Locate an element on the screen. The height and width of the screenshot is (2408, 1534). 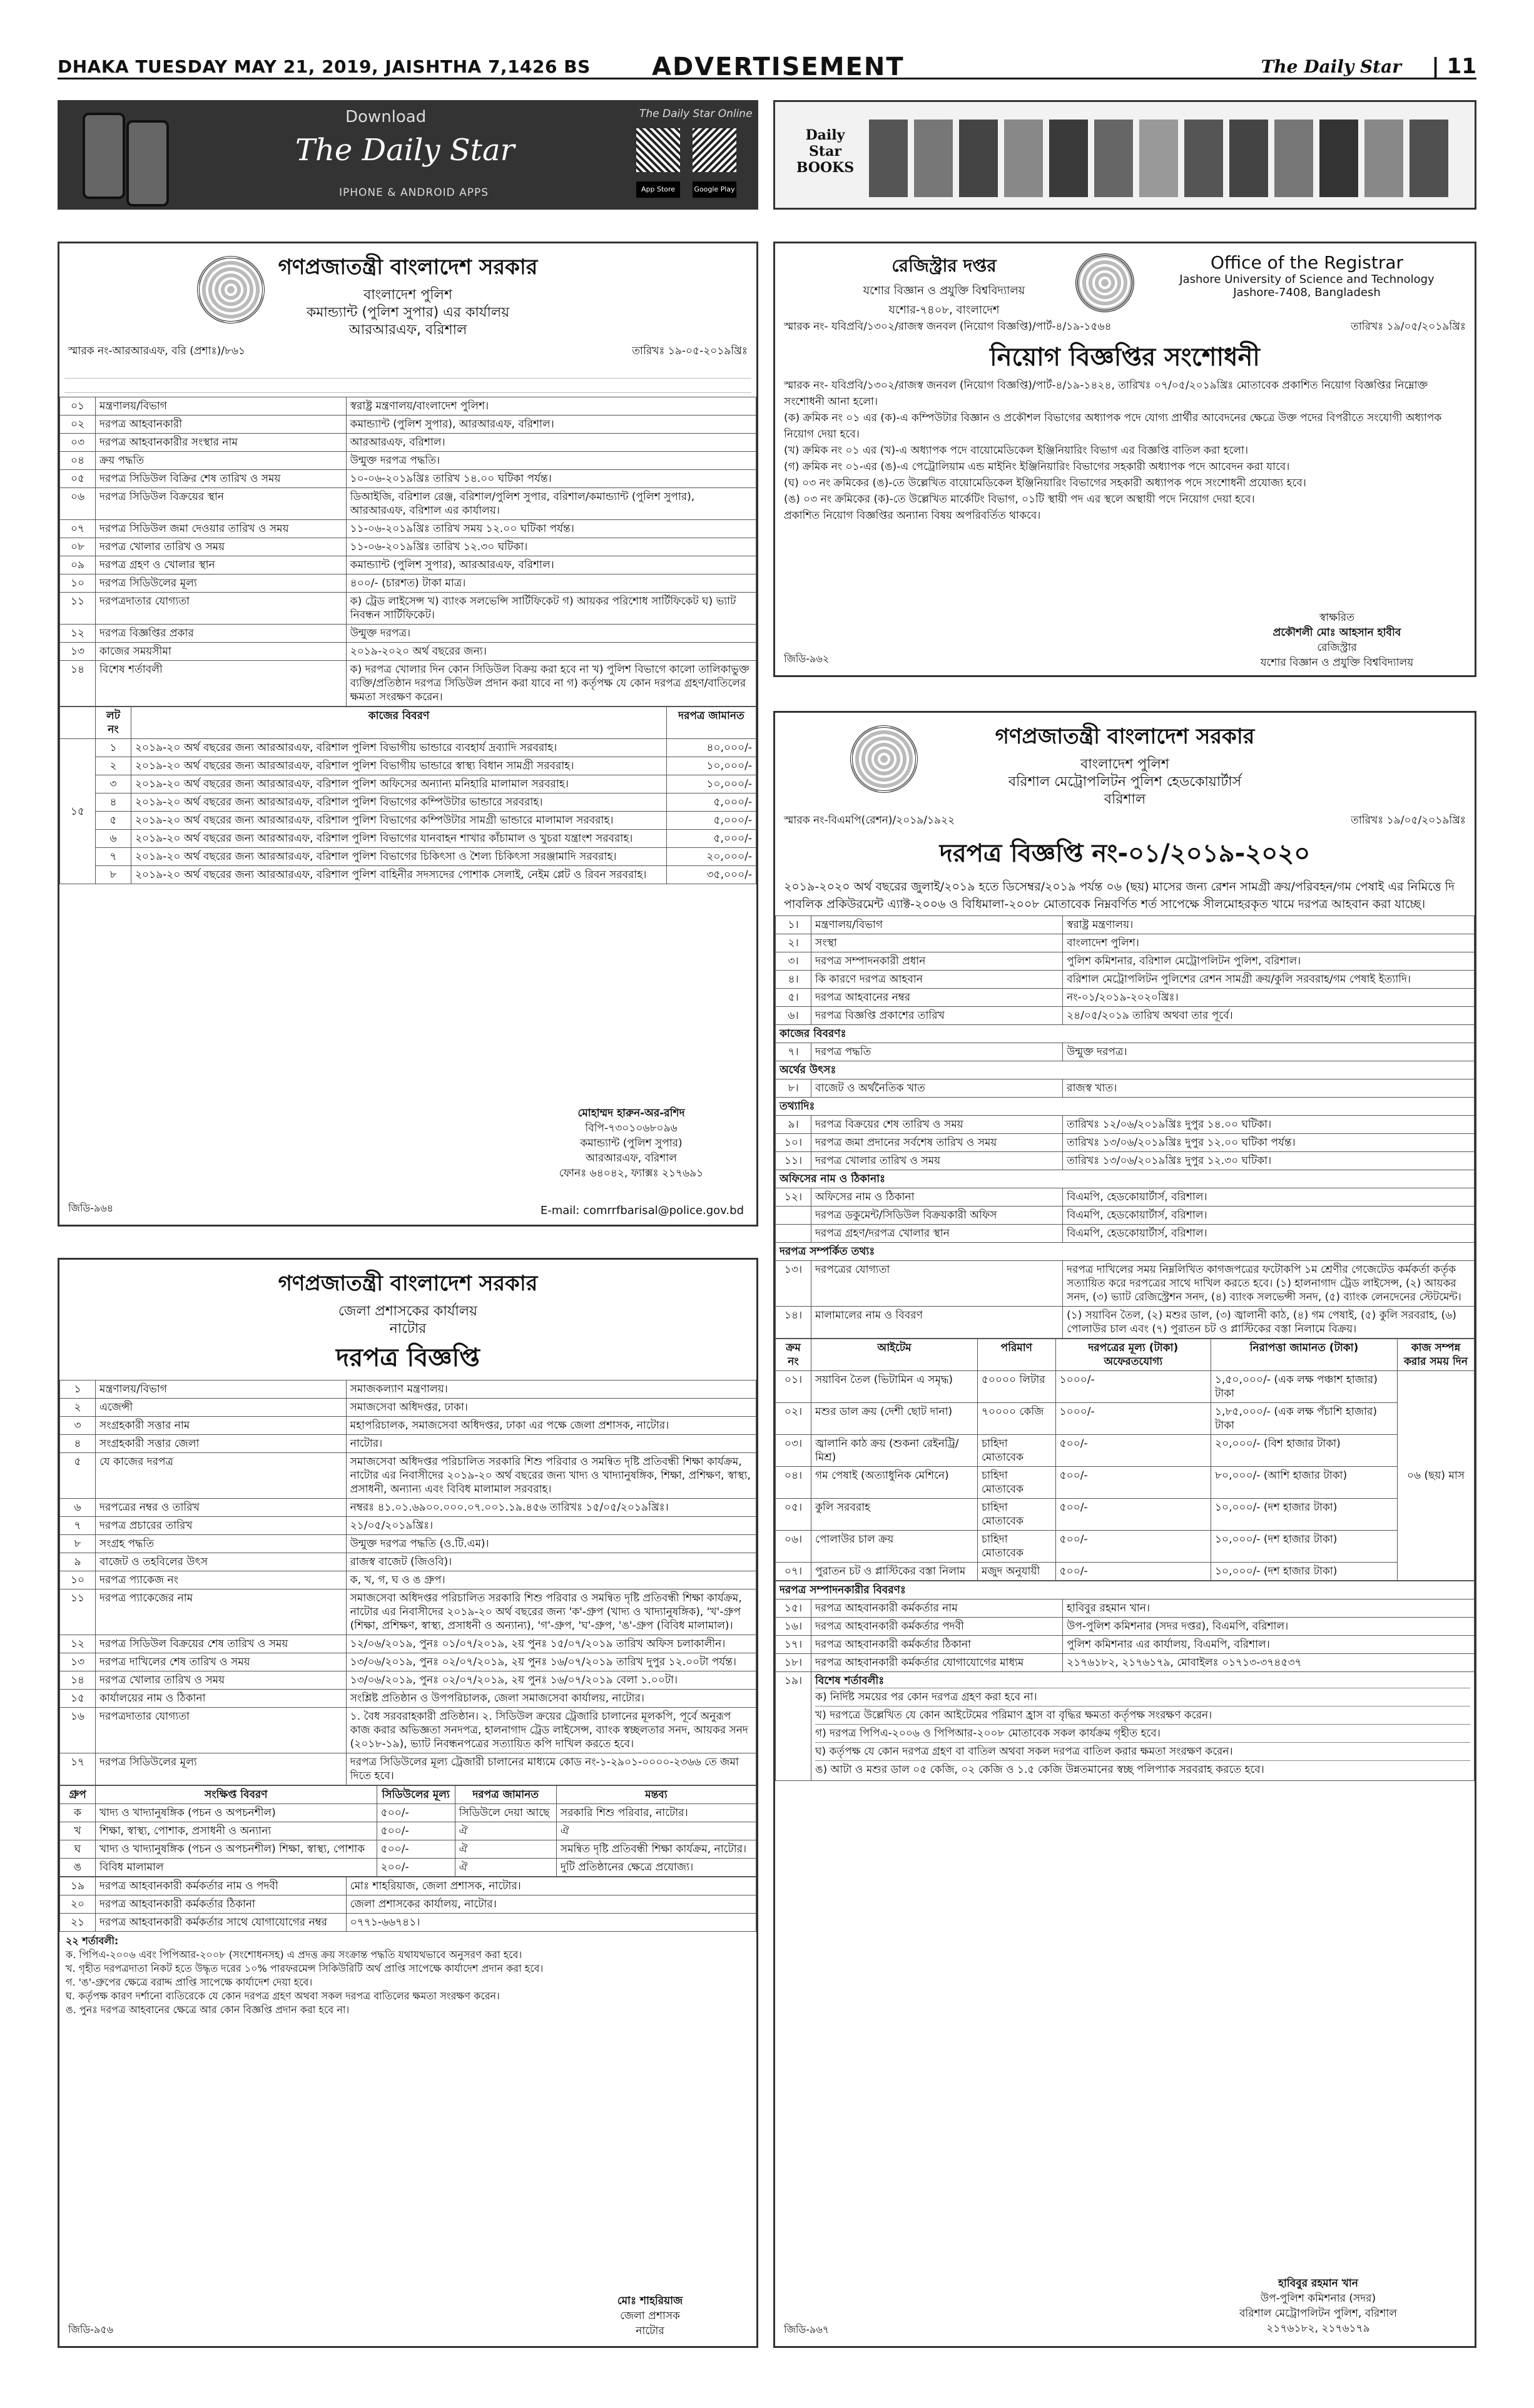
row-value: উন্মুক্ত দরপত্র। is located at coordinates (1268, 1052).